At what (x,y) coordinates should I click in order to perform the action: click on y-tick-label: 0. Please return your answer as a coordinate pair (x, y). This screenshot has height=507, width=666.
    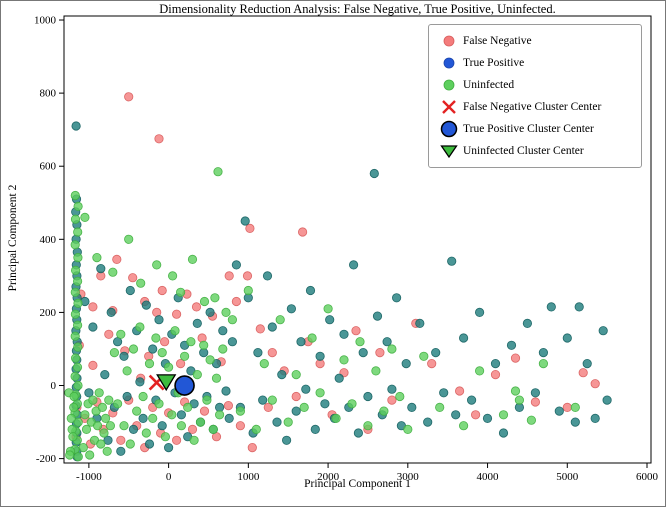
    Looking at the image, I should click on (54, 386).